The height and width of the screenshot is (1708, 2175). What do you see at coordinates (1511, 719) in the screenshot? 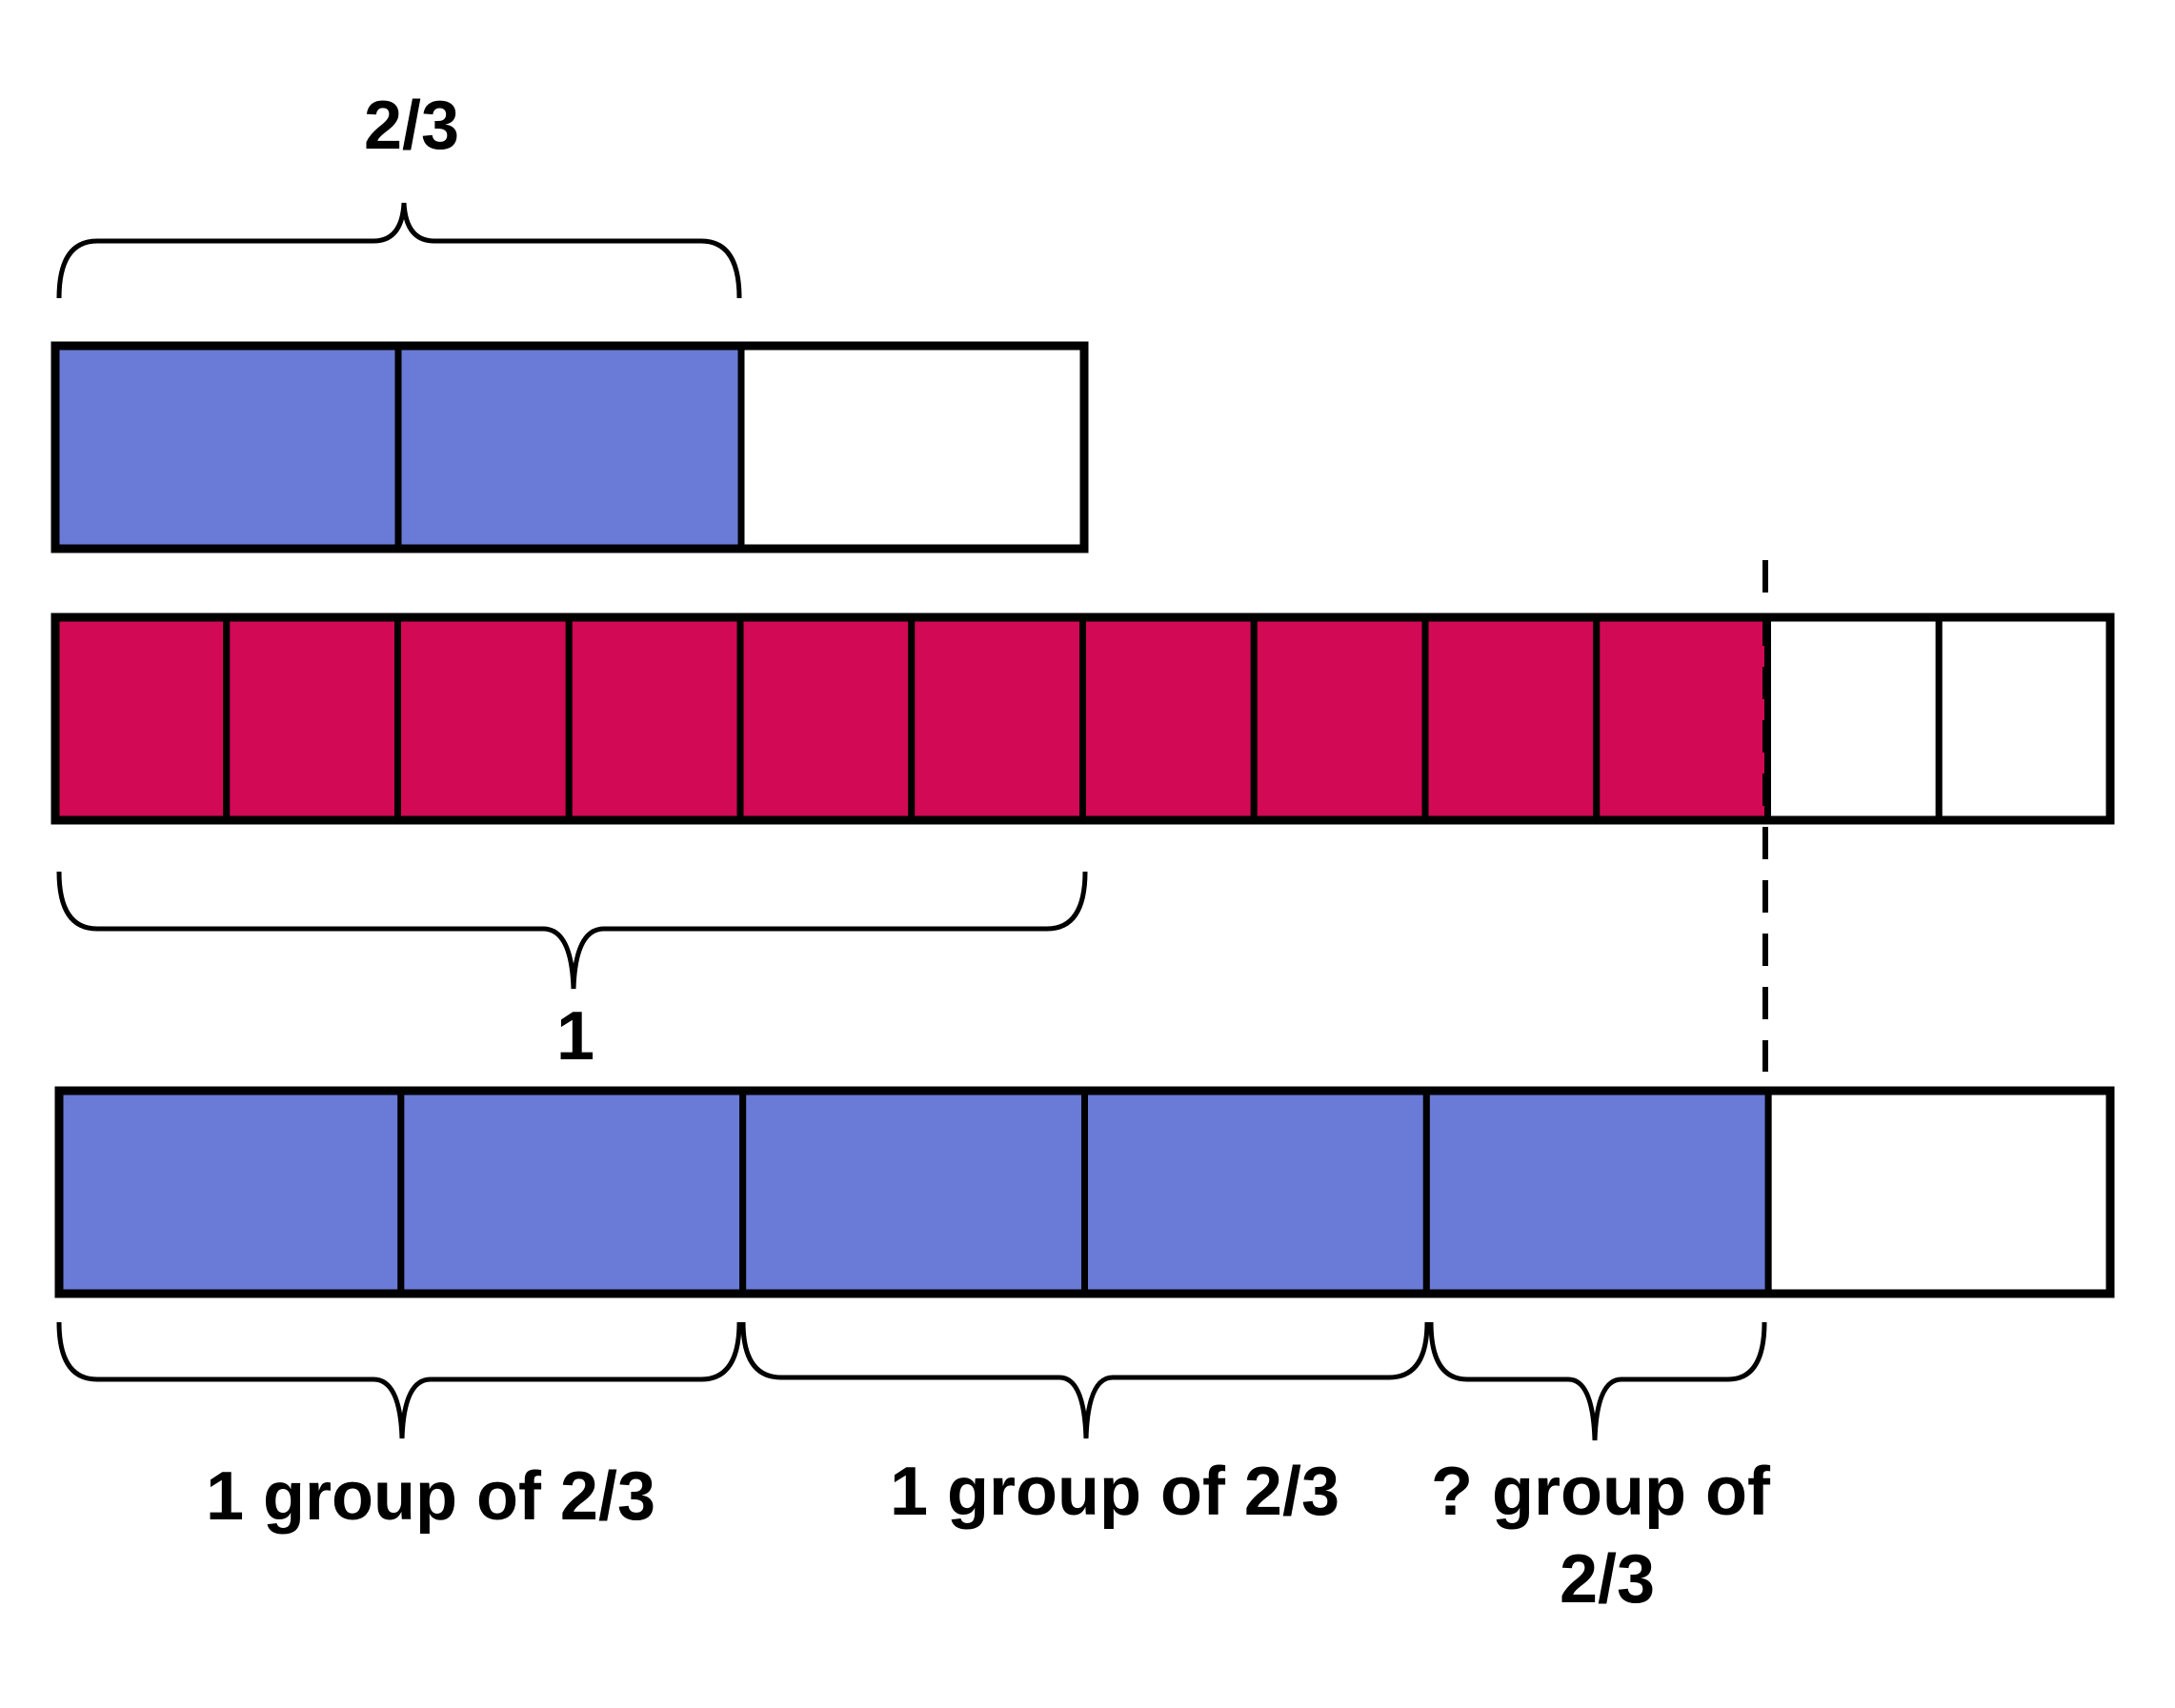
I see `middle-bar-segment-9-shaded` at bounding box center [1511, 719].